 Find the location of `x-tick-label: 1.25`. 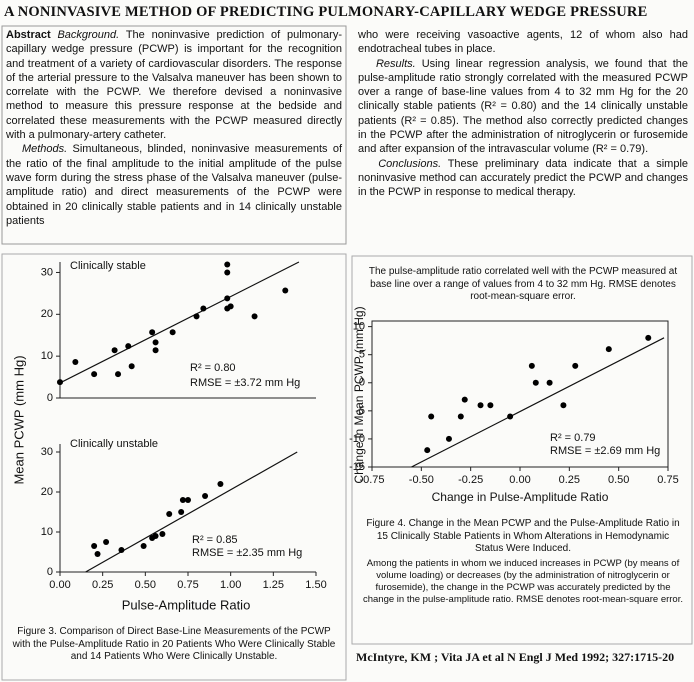

x-tick-label: 1.25 is located at coordinates (273, 585).